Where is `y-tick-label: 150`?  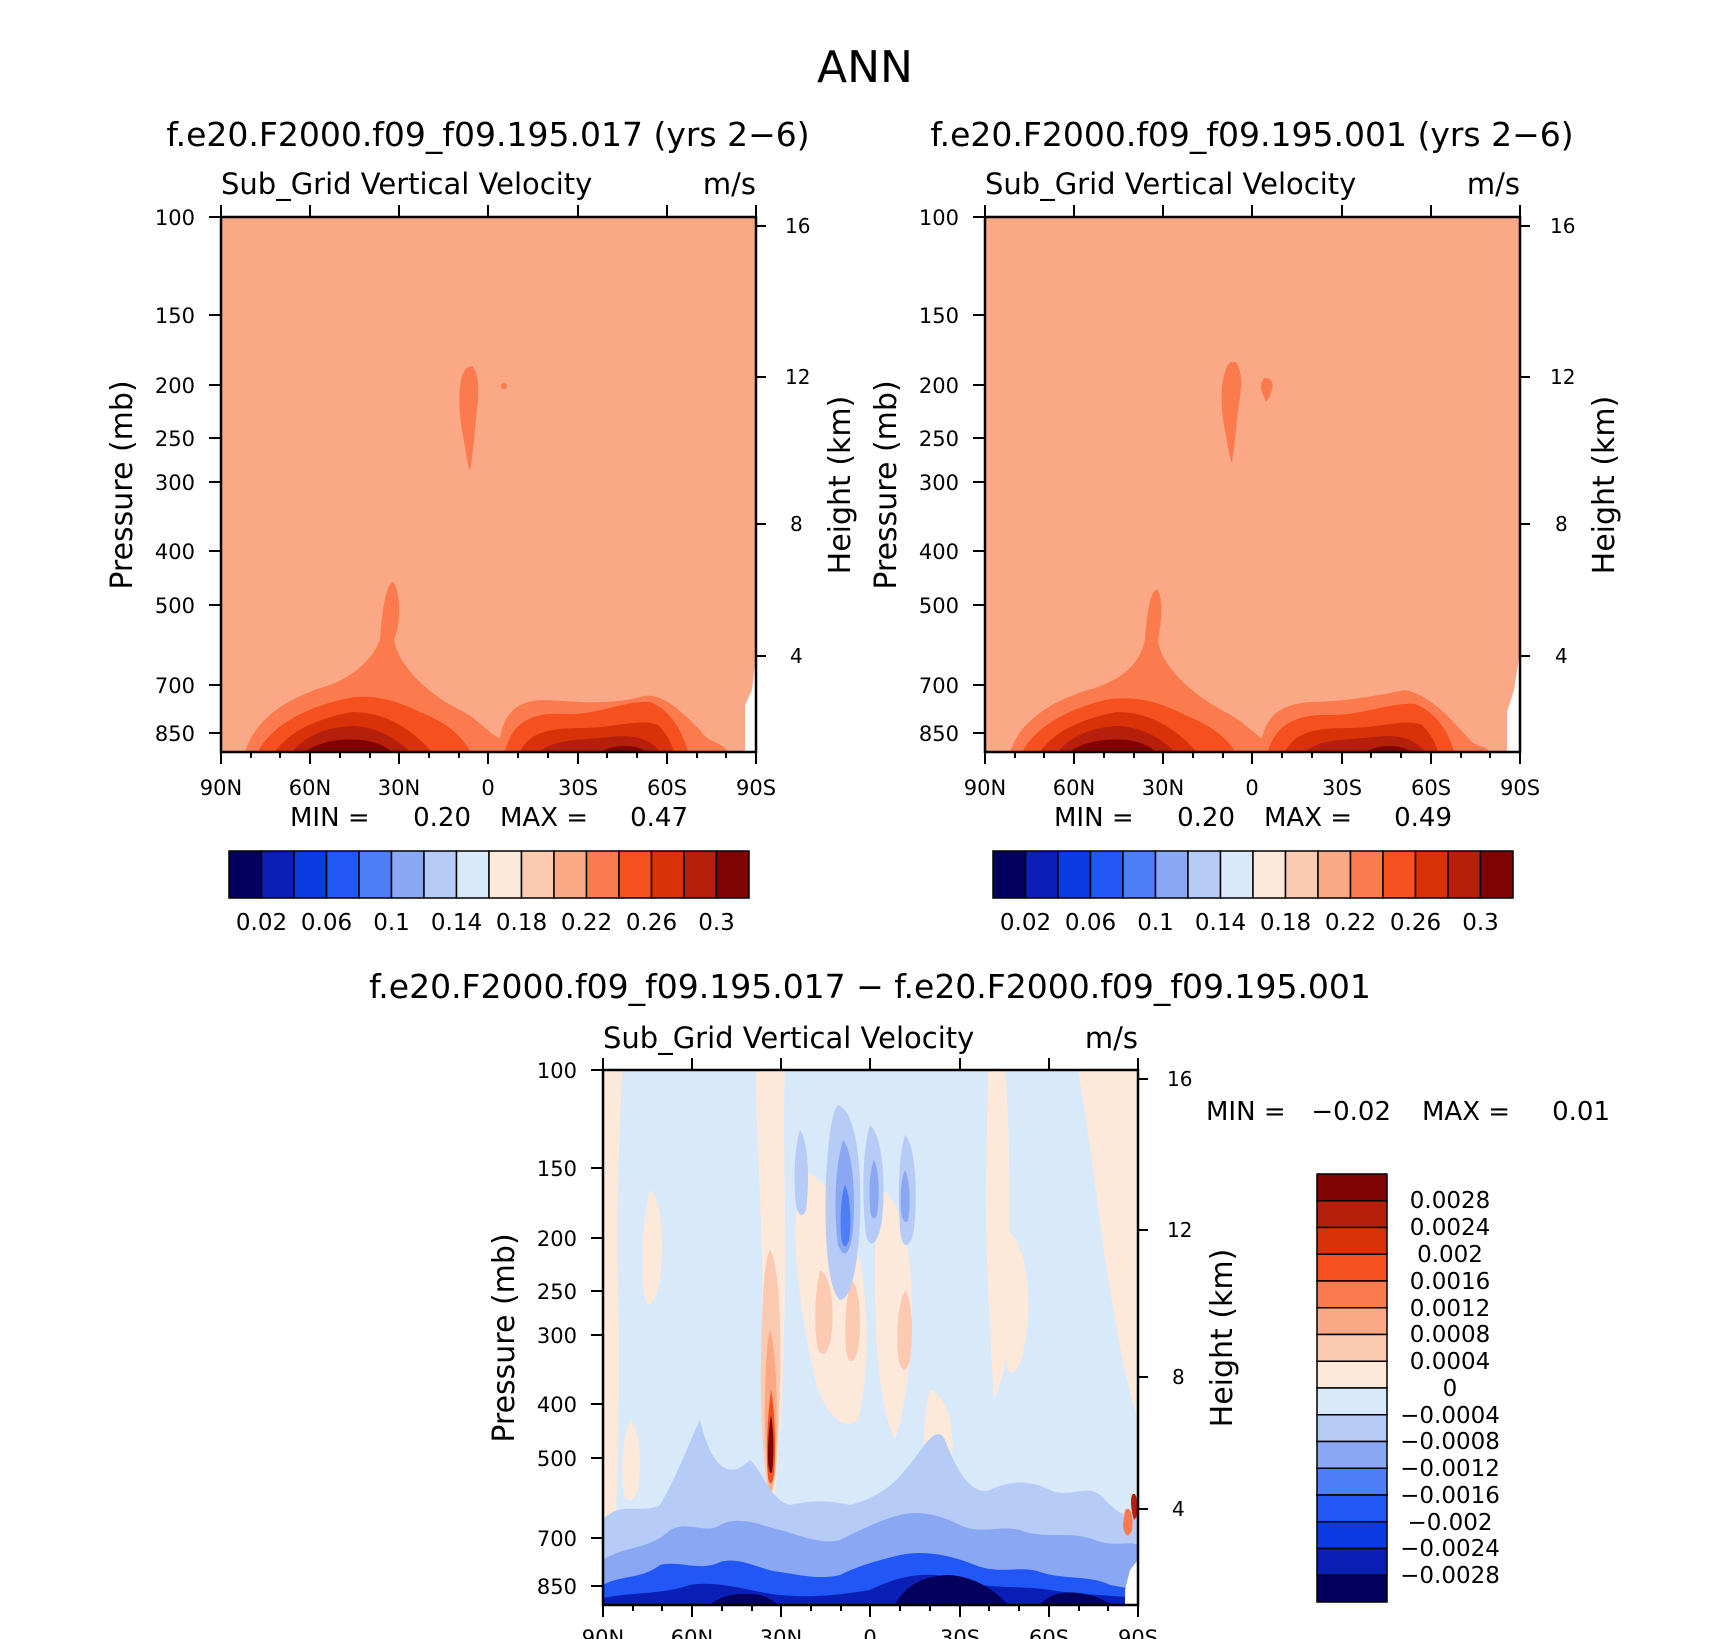 y-tick-label: 150 is located at coordinates (557, 1169).